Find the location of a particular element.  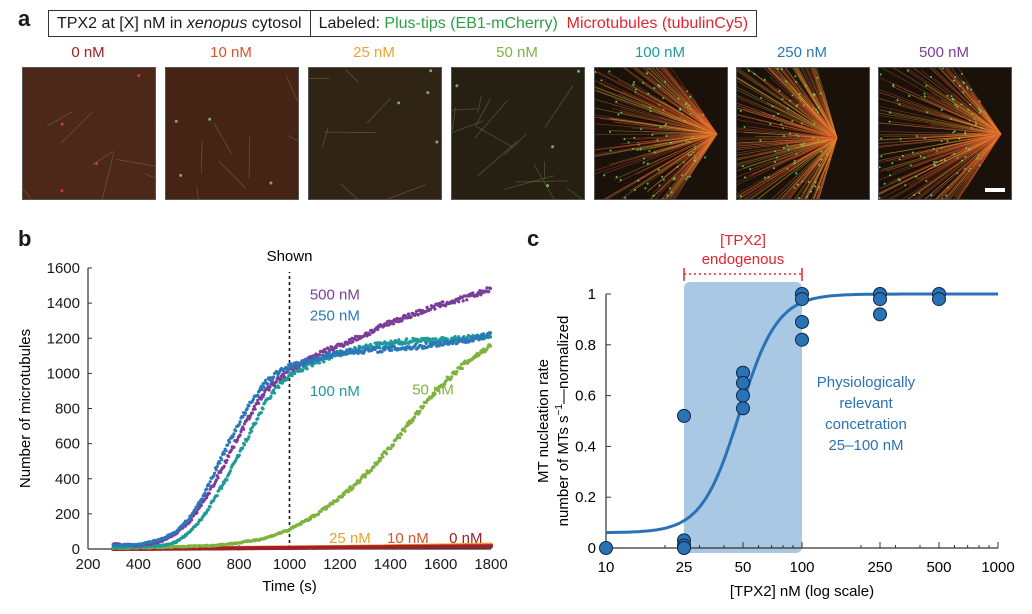

panel-b-letter: b is located at coordinates (25, 238).